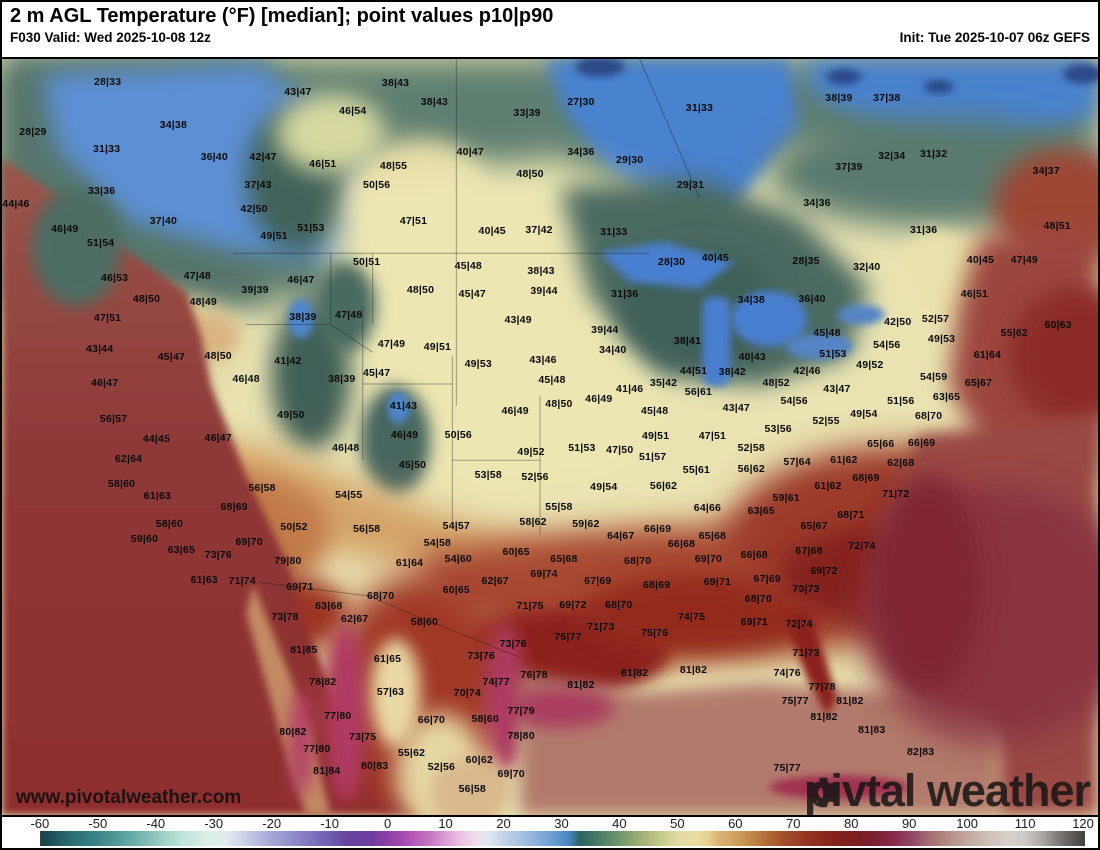 Image resolution: width=1100 pixels, height=850 pixels. I want to click on point-value: 49|53, so click(941, 339).